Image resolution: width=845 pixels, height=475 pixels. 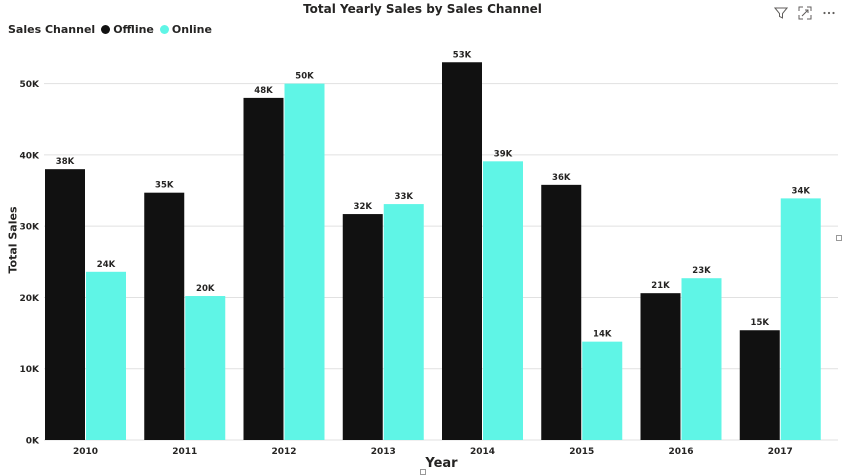 What do you see at coordinates (423, 472) in the screenshot?
I see `resize-handle-bottom` at bounding box center [423, 472].